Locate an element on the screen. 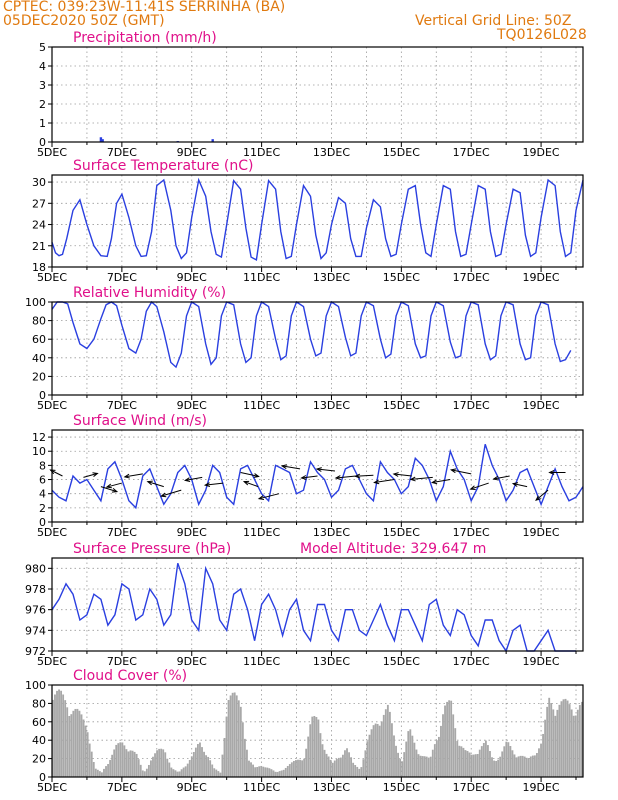 This screenshot has width=618, height=800. y-tick-label: 10 is located at coordinates (39, 451).